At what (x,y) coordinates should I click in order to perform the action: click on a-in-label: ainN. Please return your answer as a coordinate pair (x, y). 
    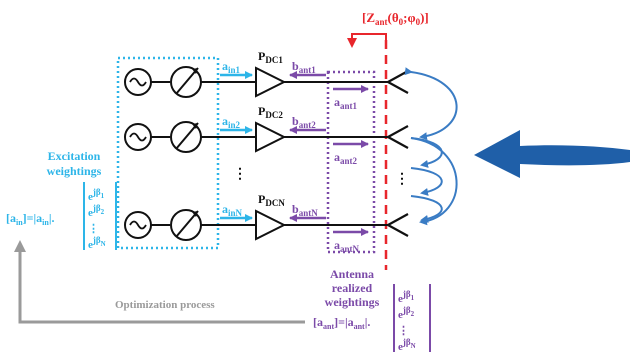
    Looking at the image, I should click on (232, 210).